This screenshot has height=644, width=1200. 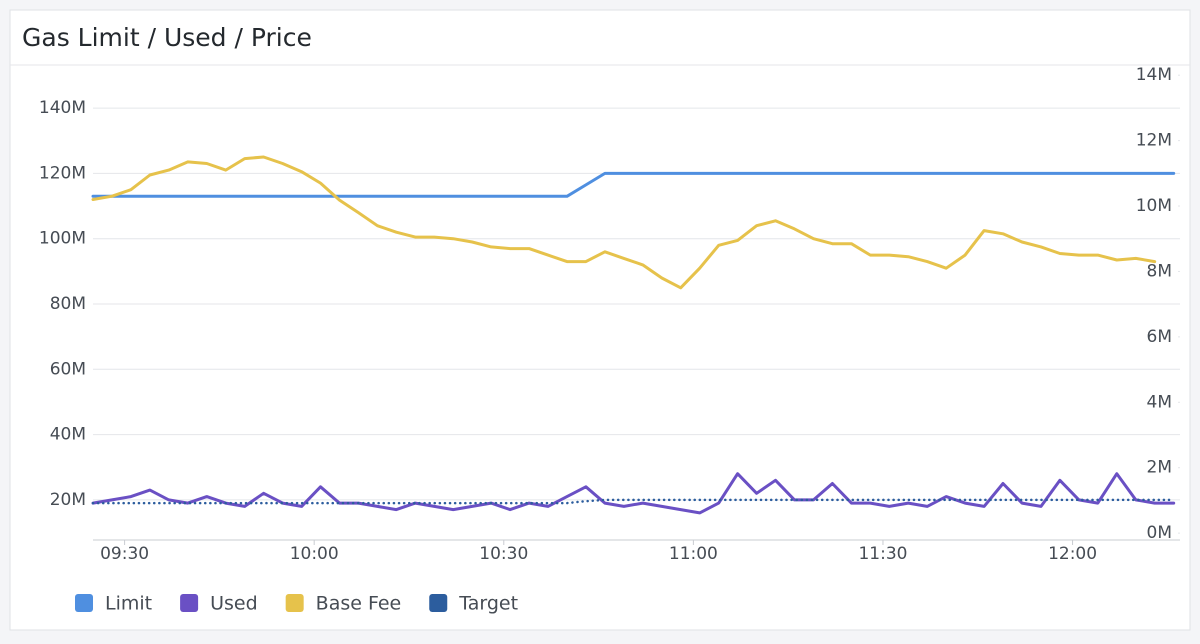 What do you see at coordinates (882, 554) in the screenshot?
I see `x-tick-label: 11:30` at bounding box center [882, 554].